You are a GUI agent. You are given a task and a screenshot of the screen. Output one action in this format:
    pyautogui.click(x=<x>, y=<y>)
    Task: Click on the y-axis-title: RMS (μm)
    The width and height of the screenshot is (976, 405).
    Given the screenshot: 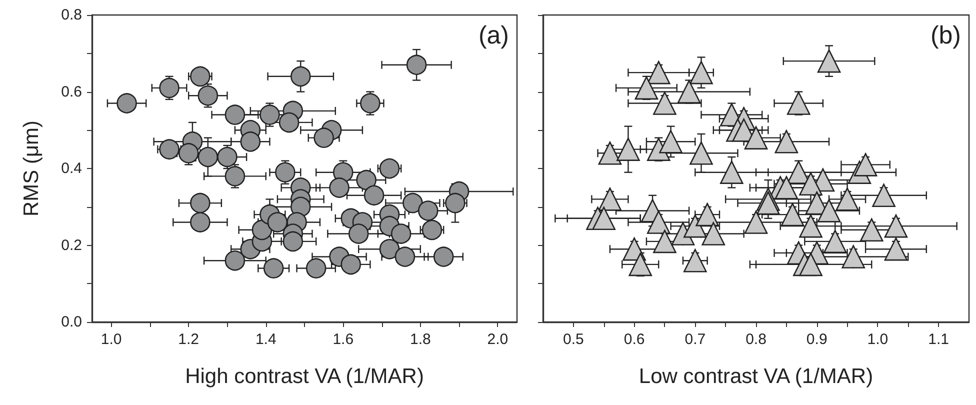 What is the action you would take?
    pyautogui.click(x=31, y=168)
    